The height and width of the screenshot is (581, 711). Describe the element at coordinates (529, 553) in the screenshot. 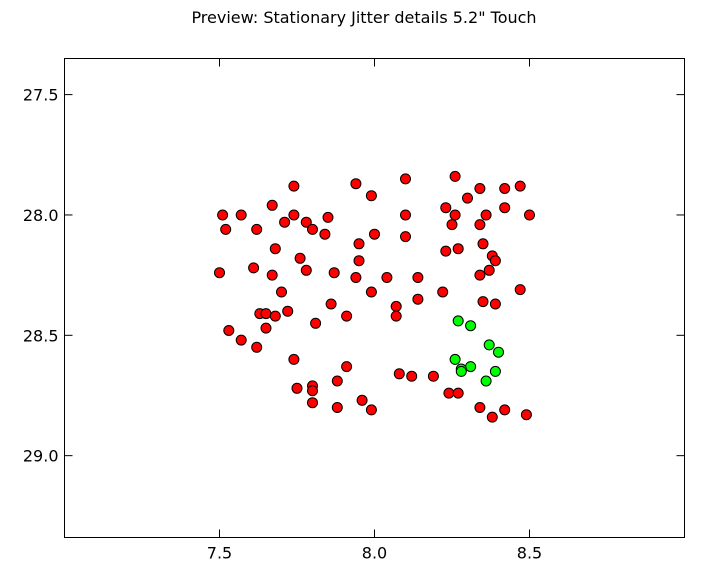

I see `x-tick-label-2: 8.5` at that location.